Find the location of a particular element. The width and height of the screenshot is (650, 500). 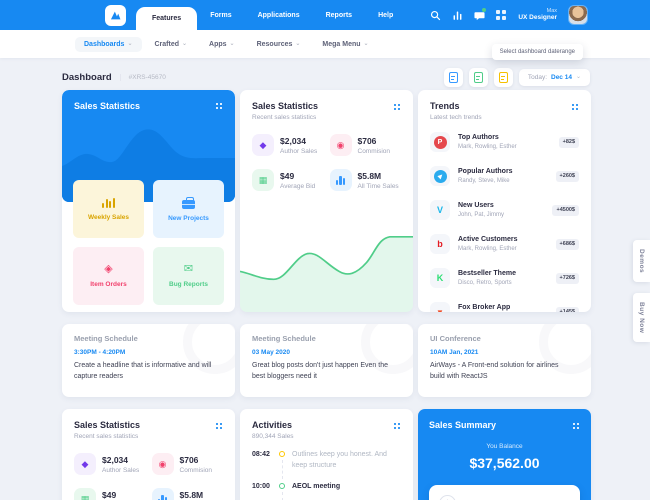

subnav-mega-menu: Mega Menu ⌄ is located at coordinates (345, 44).